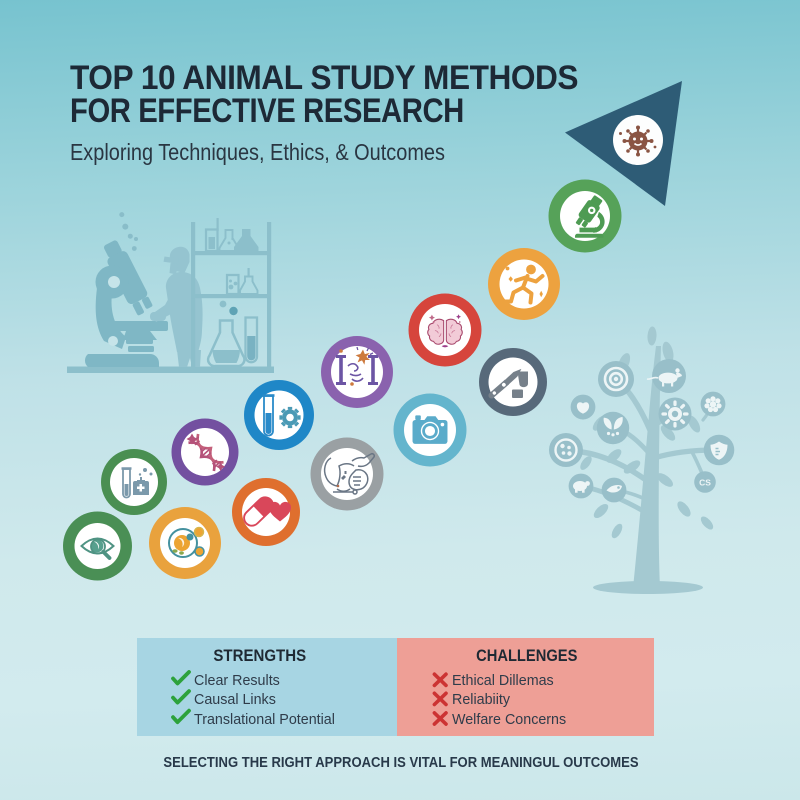 This screenshot has width=800, height=800. What do you see at coordinates (705, 482) in the screenshot?
I see `svg-text: CS` at bounding box center [705, 482].